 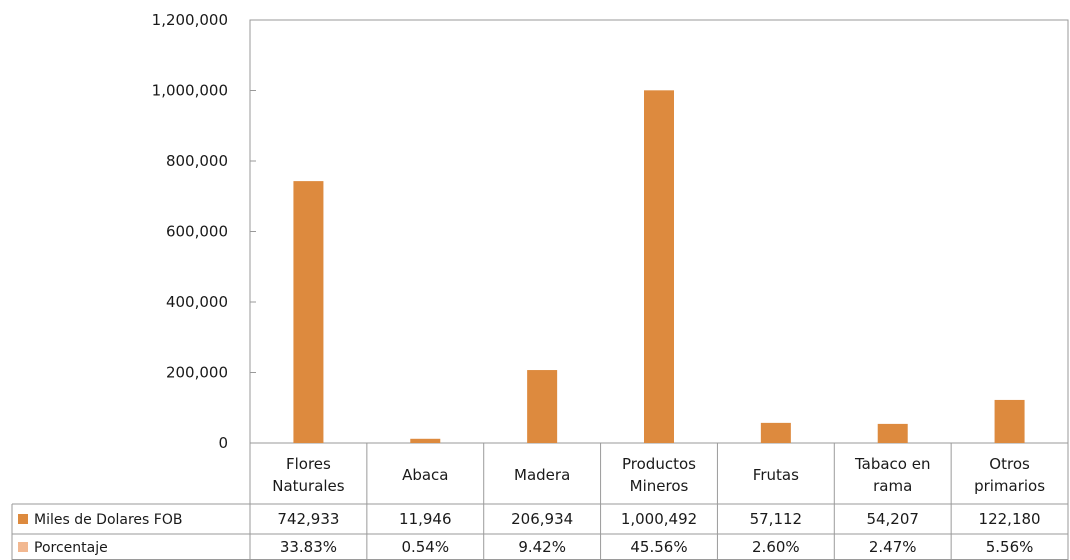 I want to click on category-label-line: Mineros, so click(x=659, y=486).